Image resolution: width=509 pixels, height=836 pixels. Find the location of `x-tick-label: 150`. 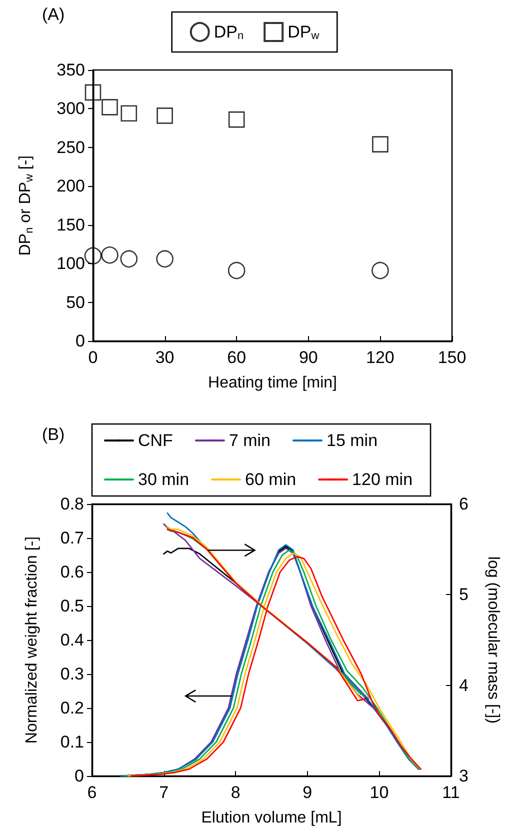

x-tick-label: 150 is located at coordinates (452, 357).